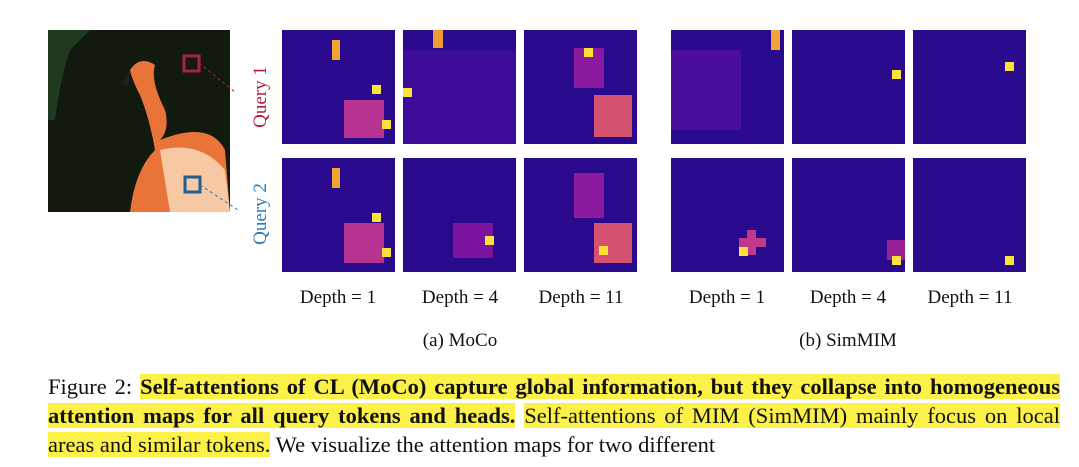  What do you see at coordinates (848, 340) in the screenshot?
I see `subfigure-label: (b) SimMIM` at bounding box center [848, 340].